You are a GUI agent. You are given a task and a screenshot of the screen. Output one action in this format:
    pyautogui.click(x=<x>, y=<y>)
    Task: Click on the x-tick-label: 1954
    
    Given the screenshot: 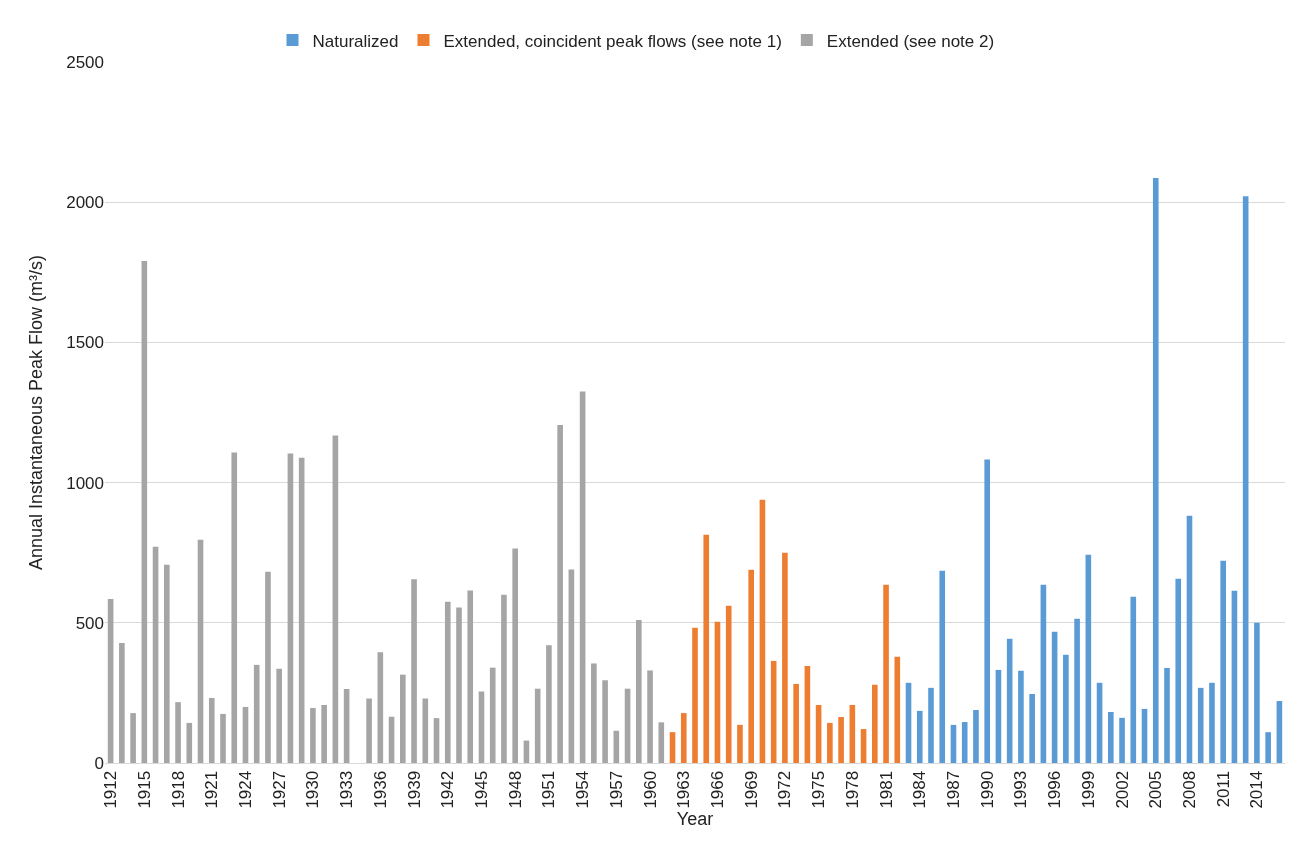 What is the action you would take?
    pyautogui.click(x=583, y=789)
    